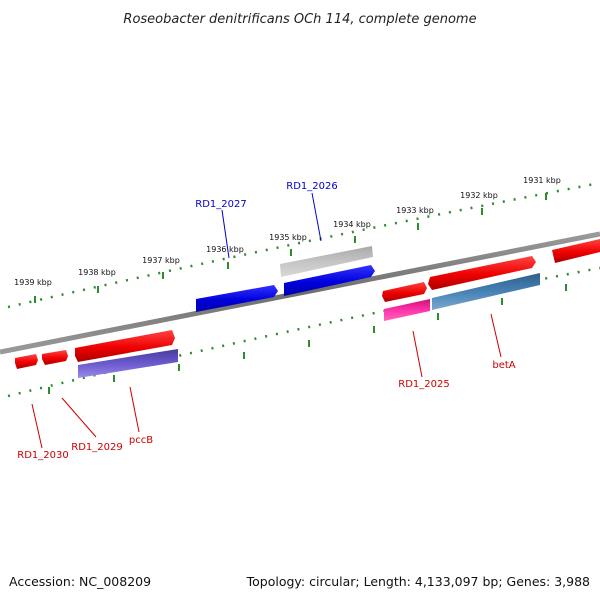 The width and height of the screenshot is (600, 600). Describe the element at coordinates (225, 234) in the screenshot. I see `leader-rd1-2027` at that location.